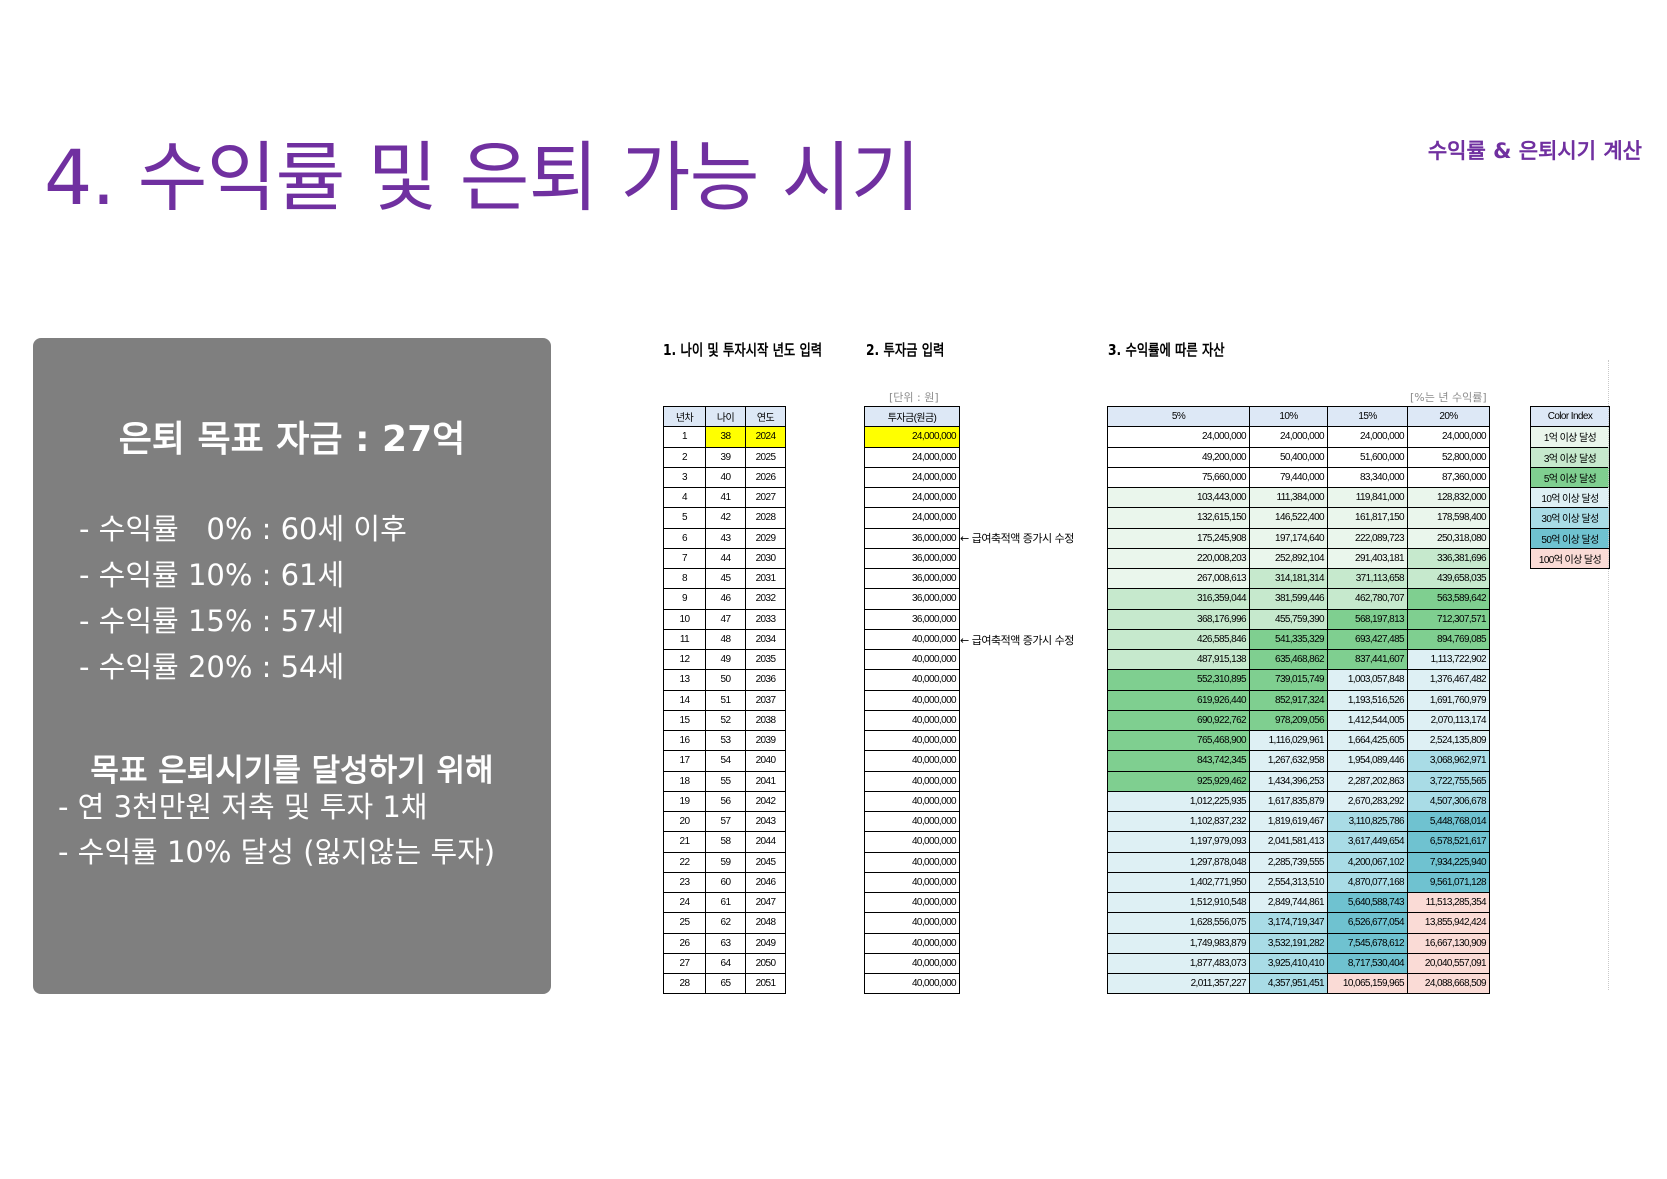  I want to click on table-row: 9 46 2032, so click(724, 599).